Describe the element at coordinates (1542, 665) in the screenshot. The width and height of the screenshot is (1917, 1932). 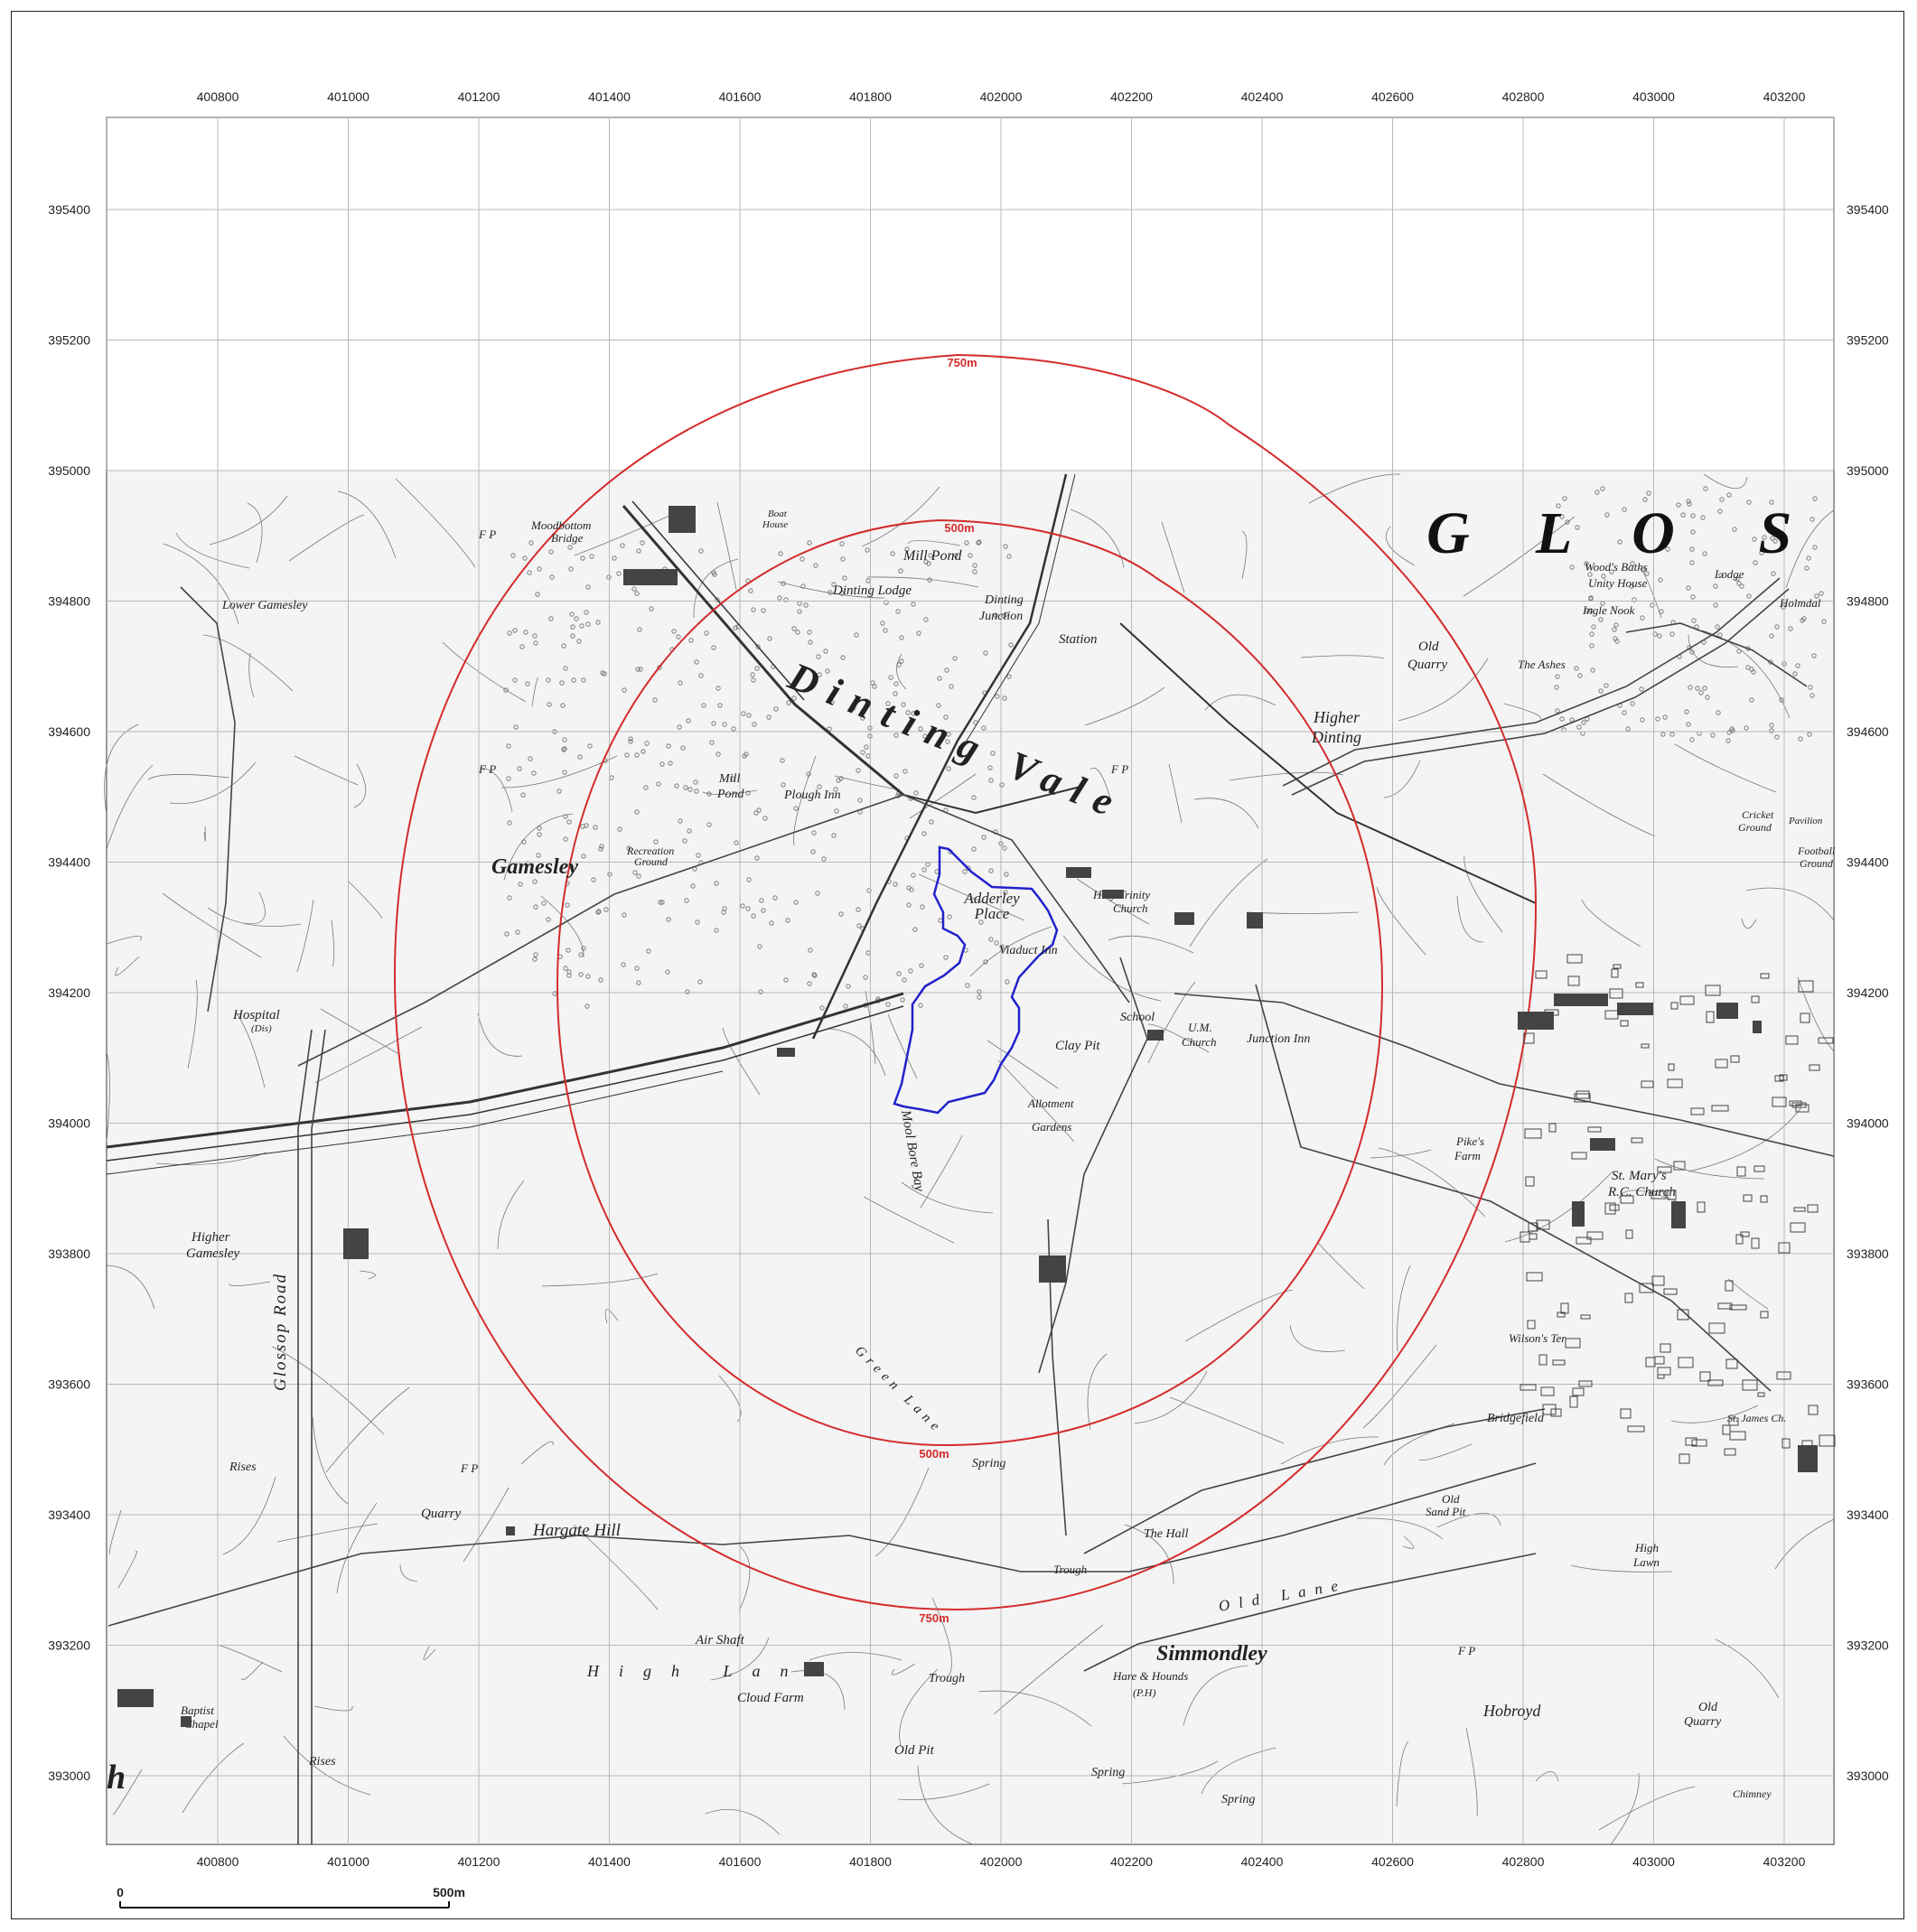
I see `label-the-ashes: The Ashes` at that location.